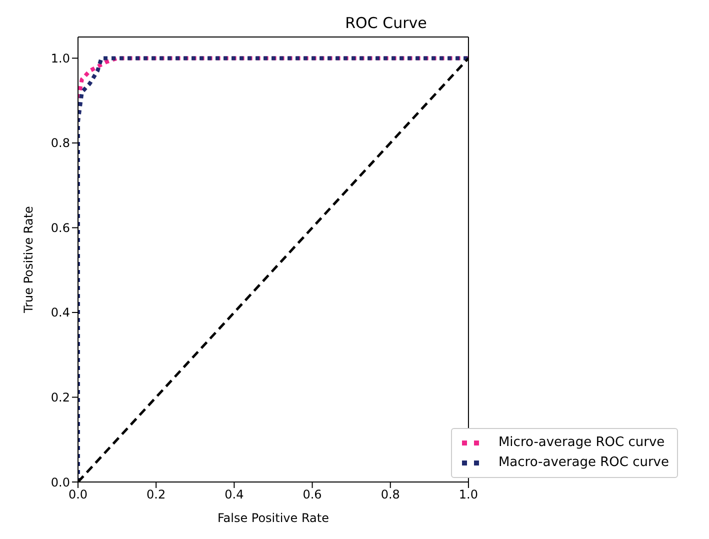 This screenshot has width=709, height=539. I want to click on x-tick-label: 0.2, so click(156, 495).